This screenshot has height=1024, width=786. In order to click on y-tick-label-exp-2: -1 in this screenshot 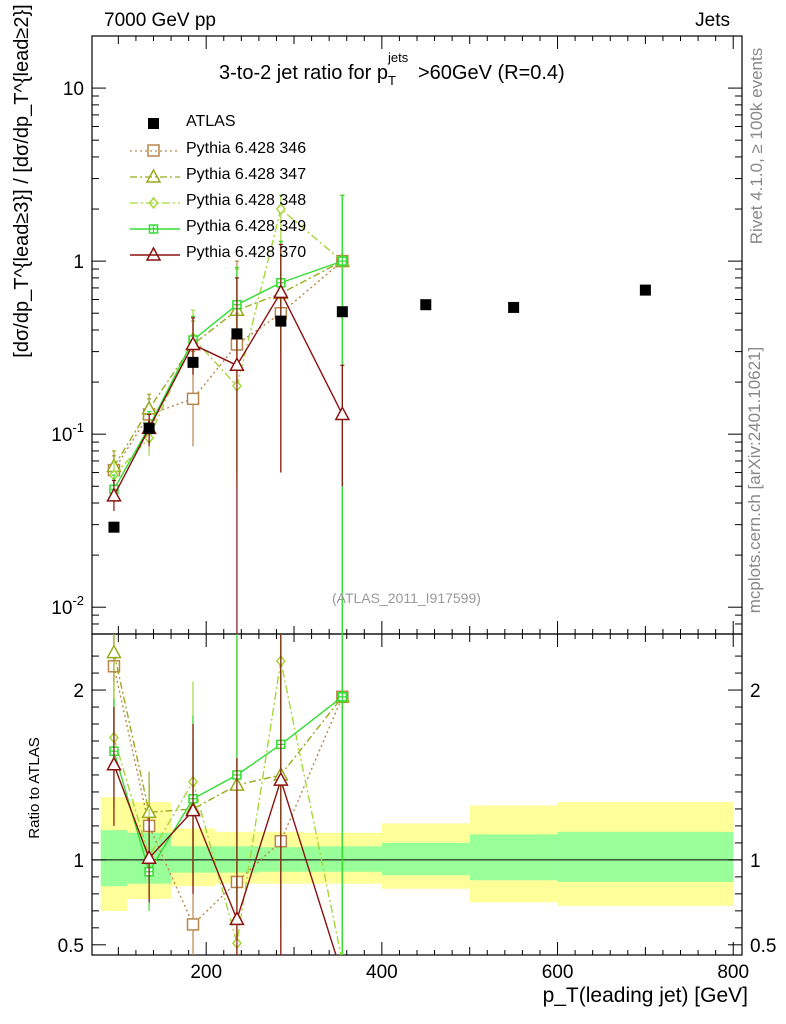, I will do `click(78, 427)`.